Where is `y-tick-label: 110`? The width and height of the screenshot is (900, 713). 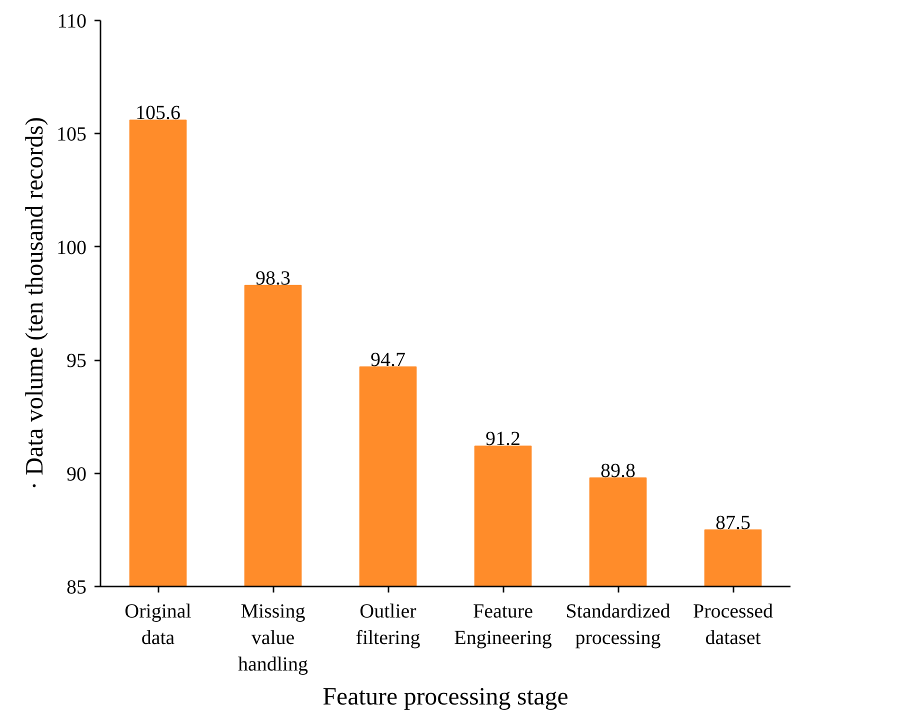
y-tick-label: 110 is located at coordinates (72, 21).